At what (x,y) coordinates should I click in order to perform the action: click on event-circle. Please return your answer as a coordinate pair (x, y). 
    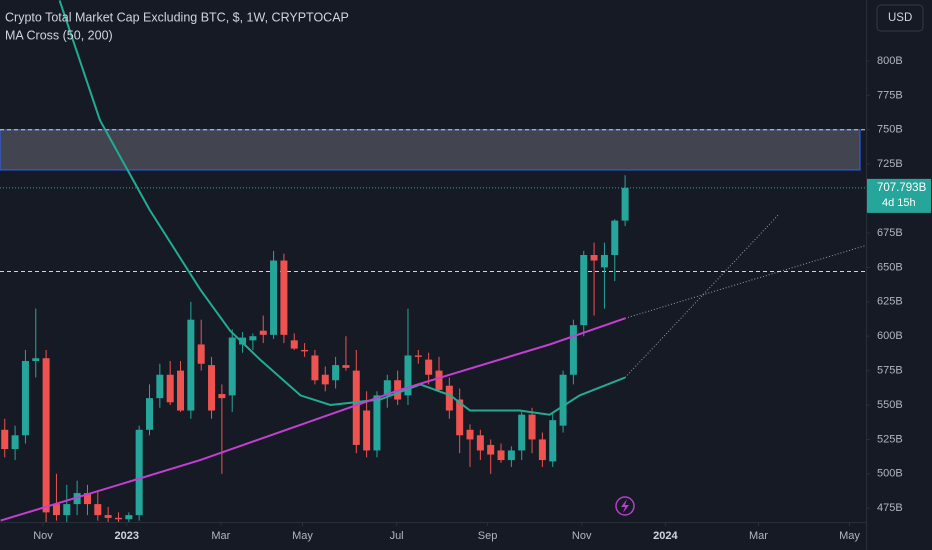
    Looking at the image, I should click on (625, 506).